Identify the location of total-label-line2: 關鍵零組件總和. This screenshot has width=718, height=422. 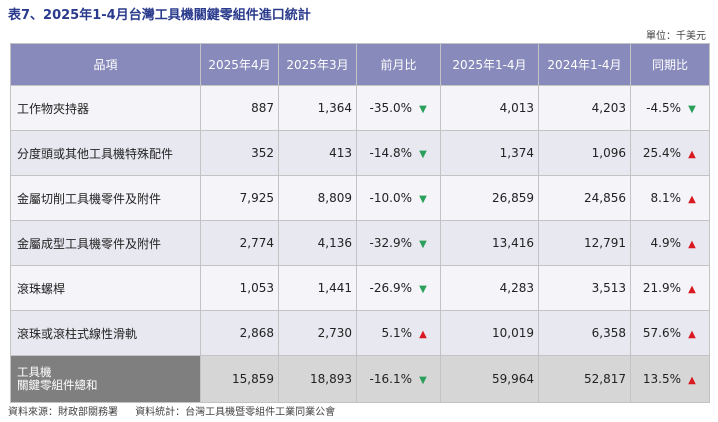
(57, 385).